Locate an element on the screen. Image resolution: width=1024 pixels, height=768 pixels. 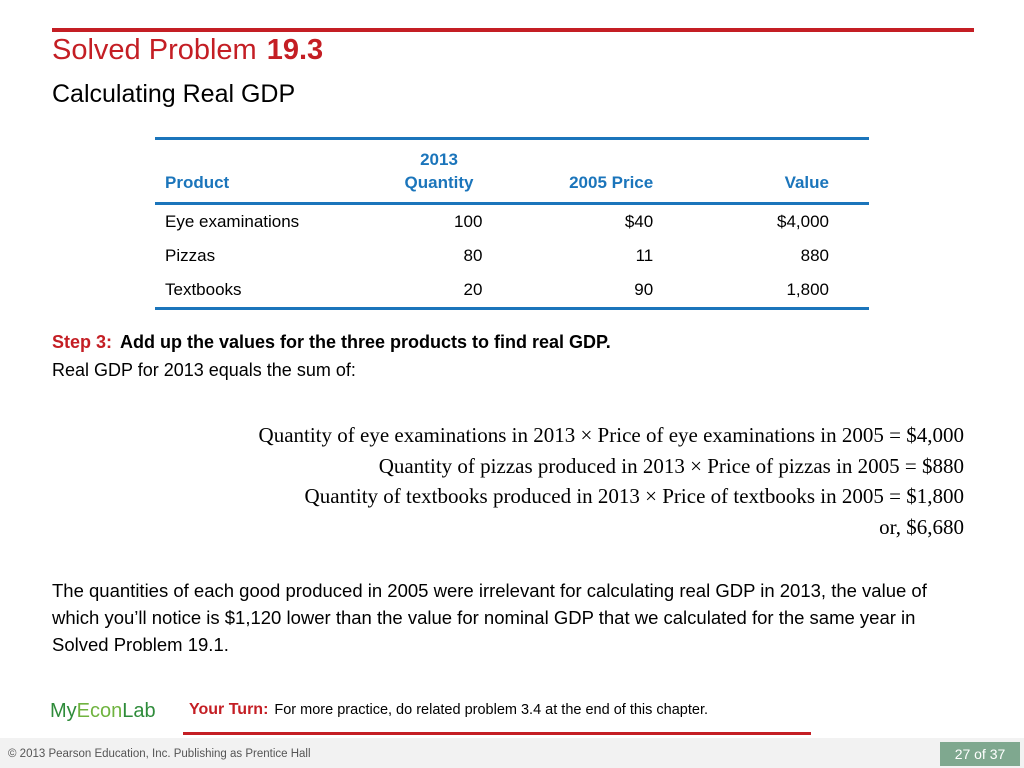
cell-quantity: 20 is located at coordinates (473, 289).